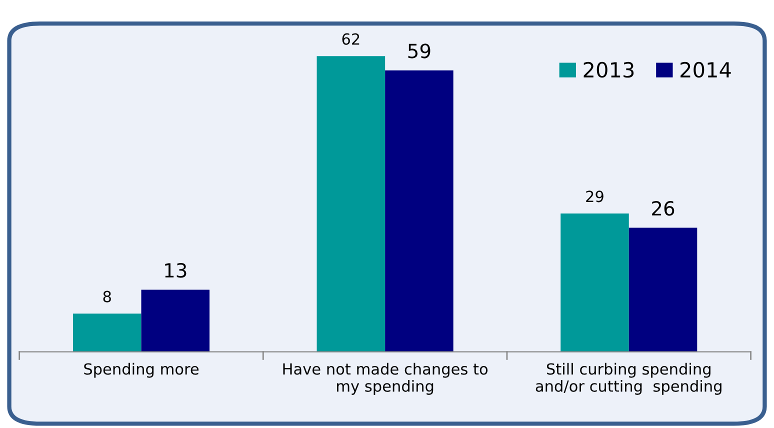 This screenshot has height=428, width=774. I want to click on x-tick-label: Spending more, so click(141, 370).